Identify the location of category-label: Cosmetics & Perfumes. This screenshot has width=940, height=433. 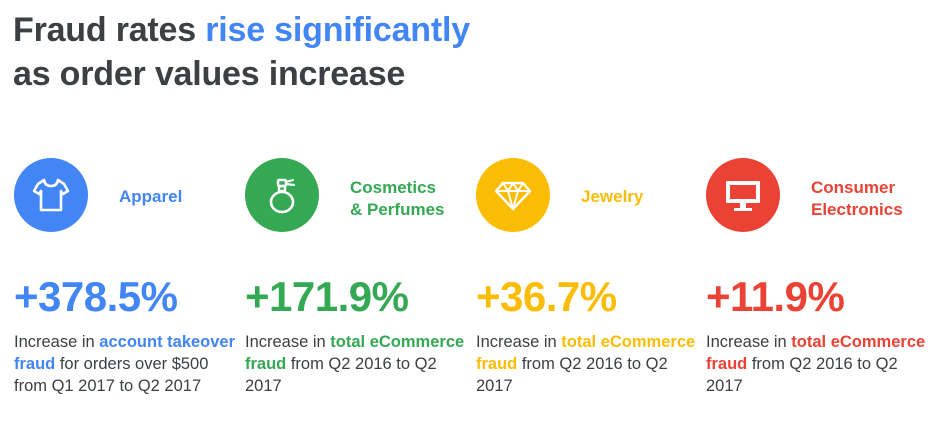
(397, 198).